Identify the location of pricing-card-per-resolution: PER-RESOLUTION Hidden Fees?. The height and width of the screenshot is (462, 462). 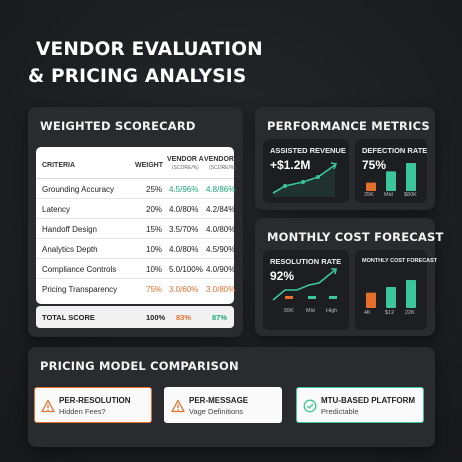
(93, 405).